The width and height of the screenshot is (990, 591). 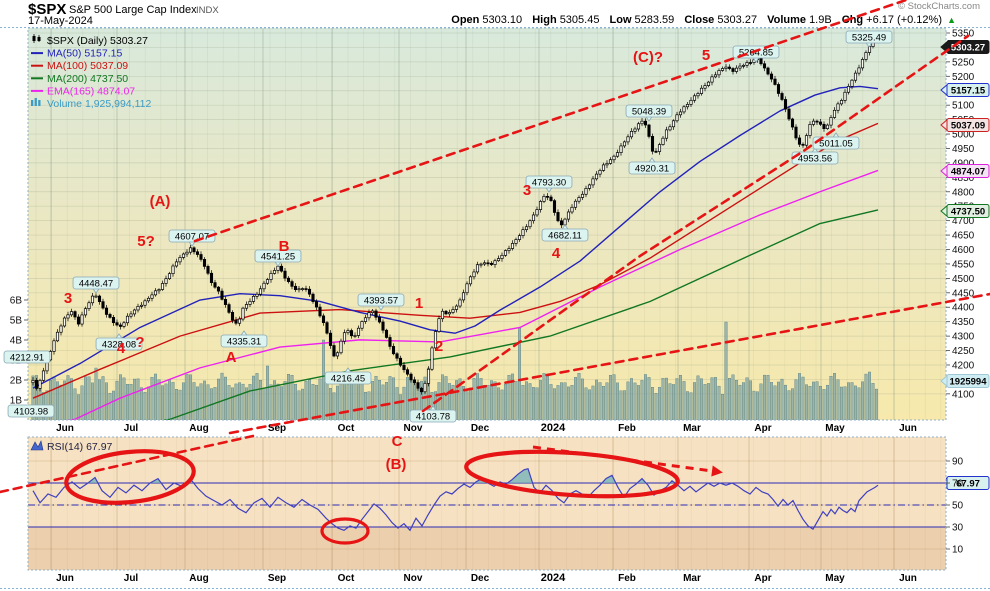 I want to click on rsi-legend: RSI(14) 67.97, so click(x=71, y=446).